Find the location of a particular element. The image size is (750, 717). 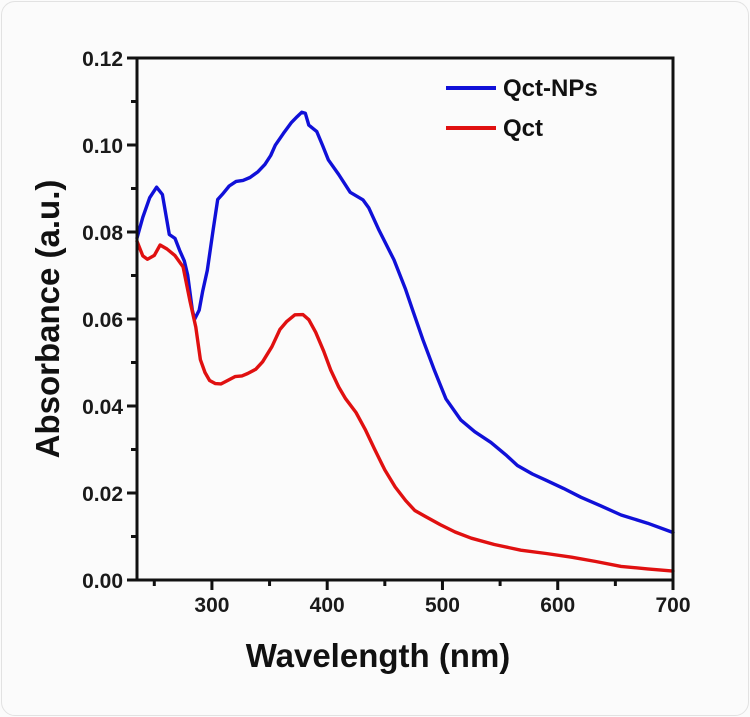

y-tick-label: 0.02 is located at coordinates (102, 494).